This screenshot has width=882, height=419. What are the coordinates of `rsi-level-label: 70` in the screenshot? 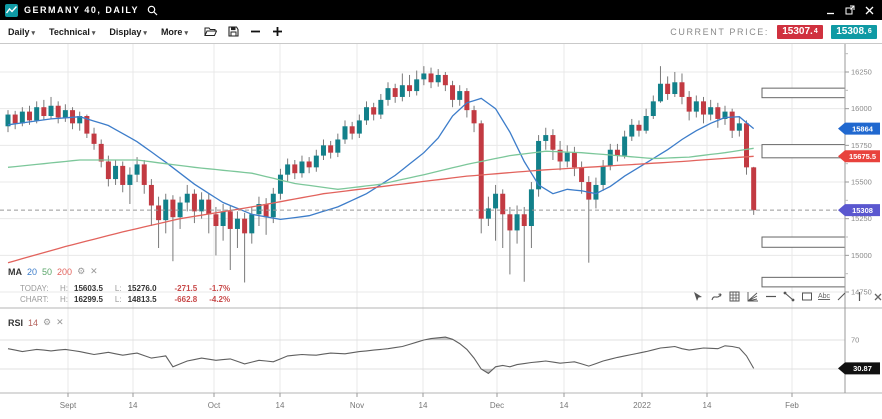 It's located at (855, 340).